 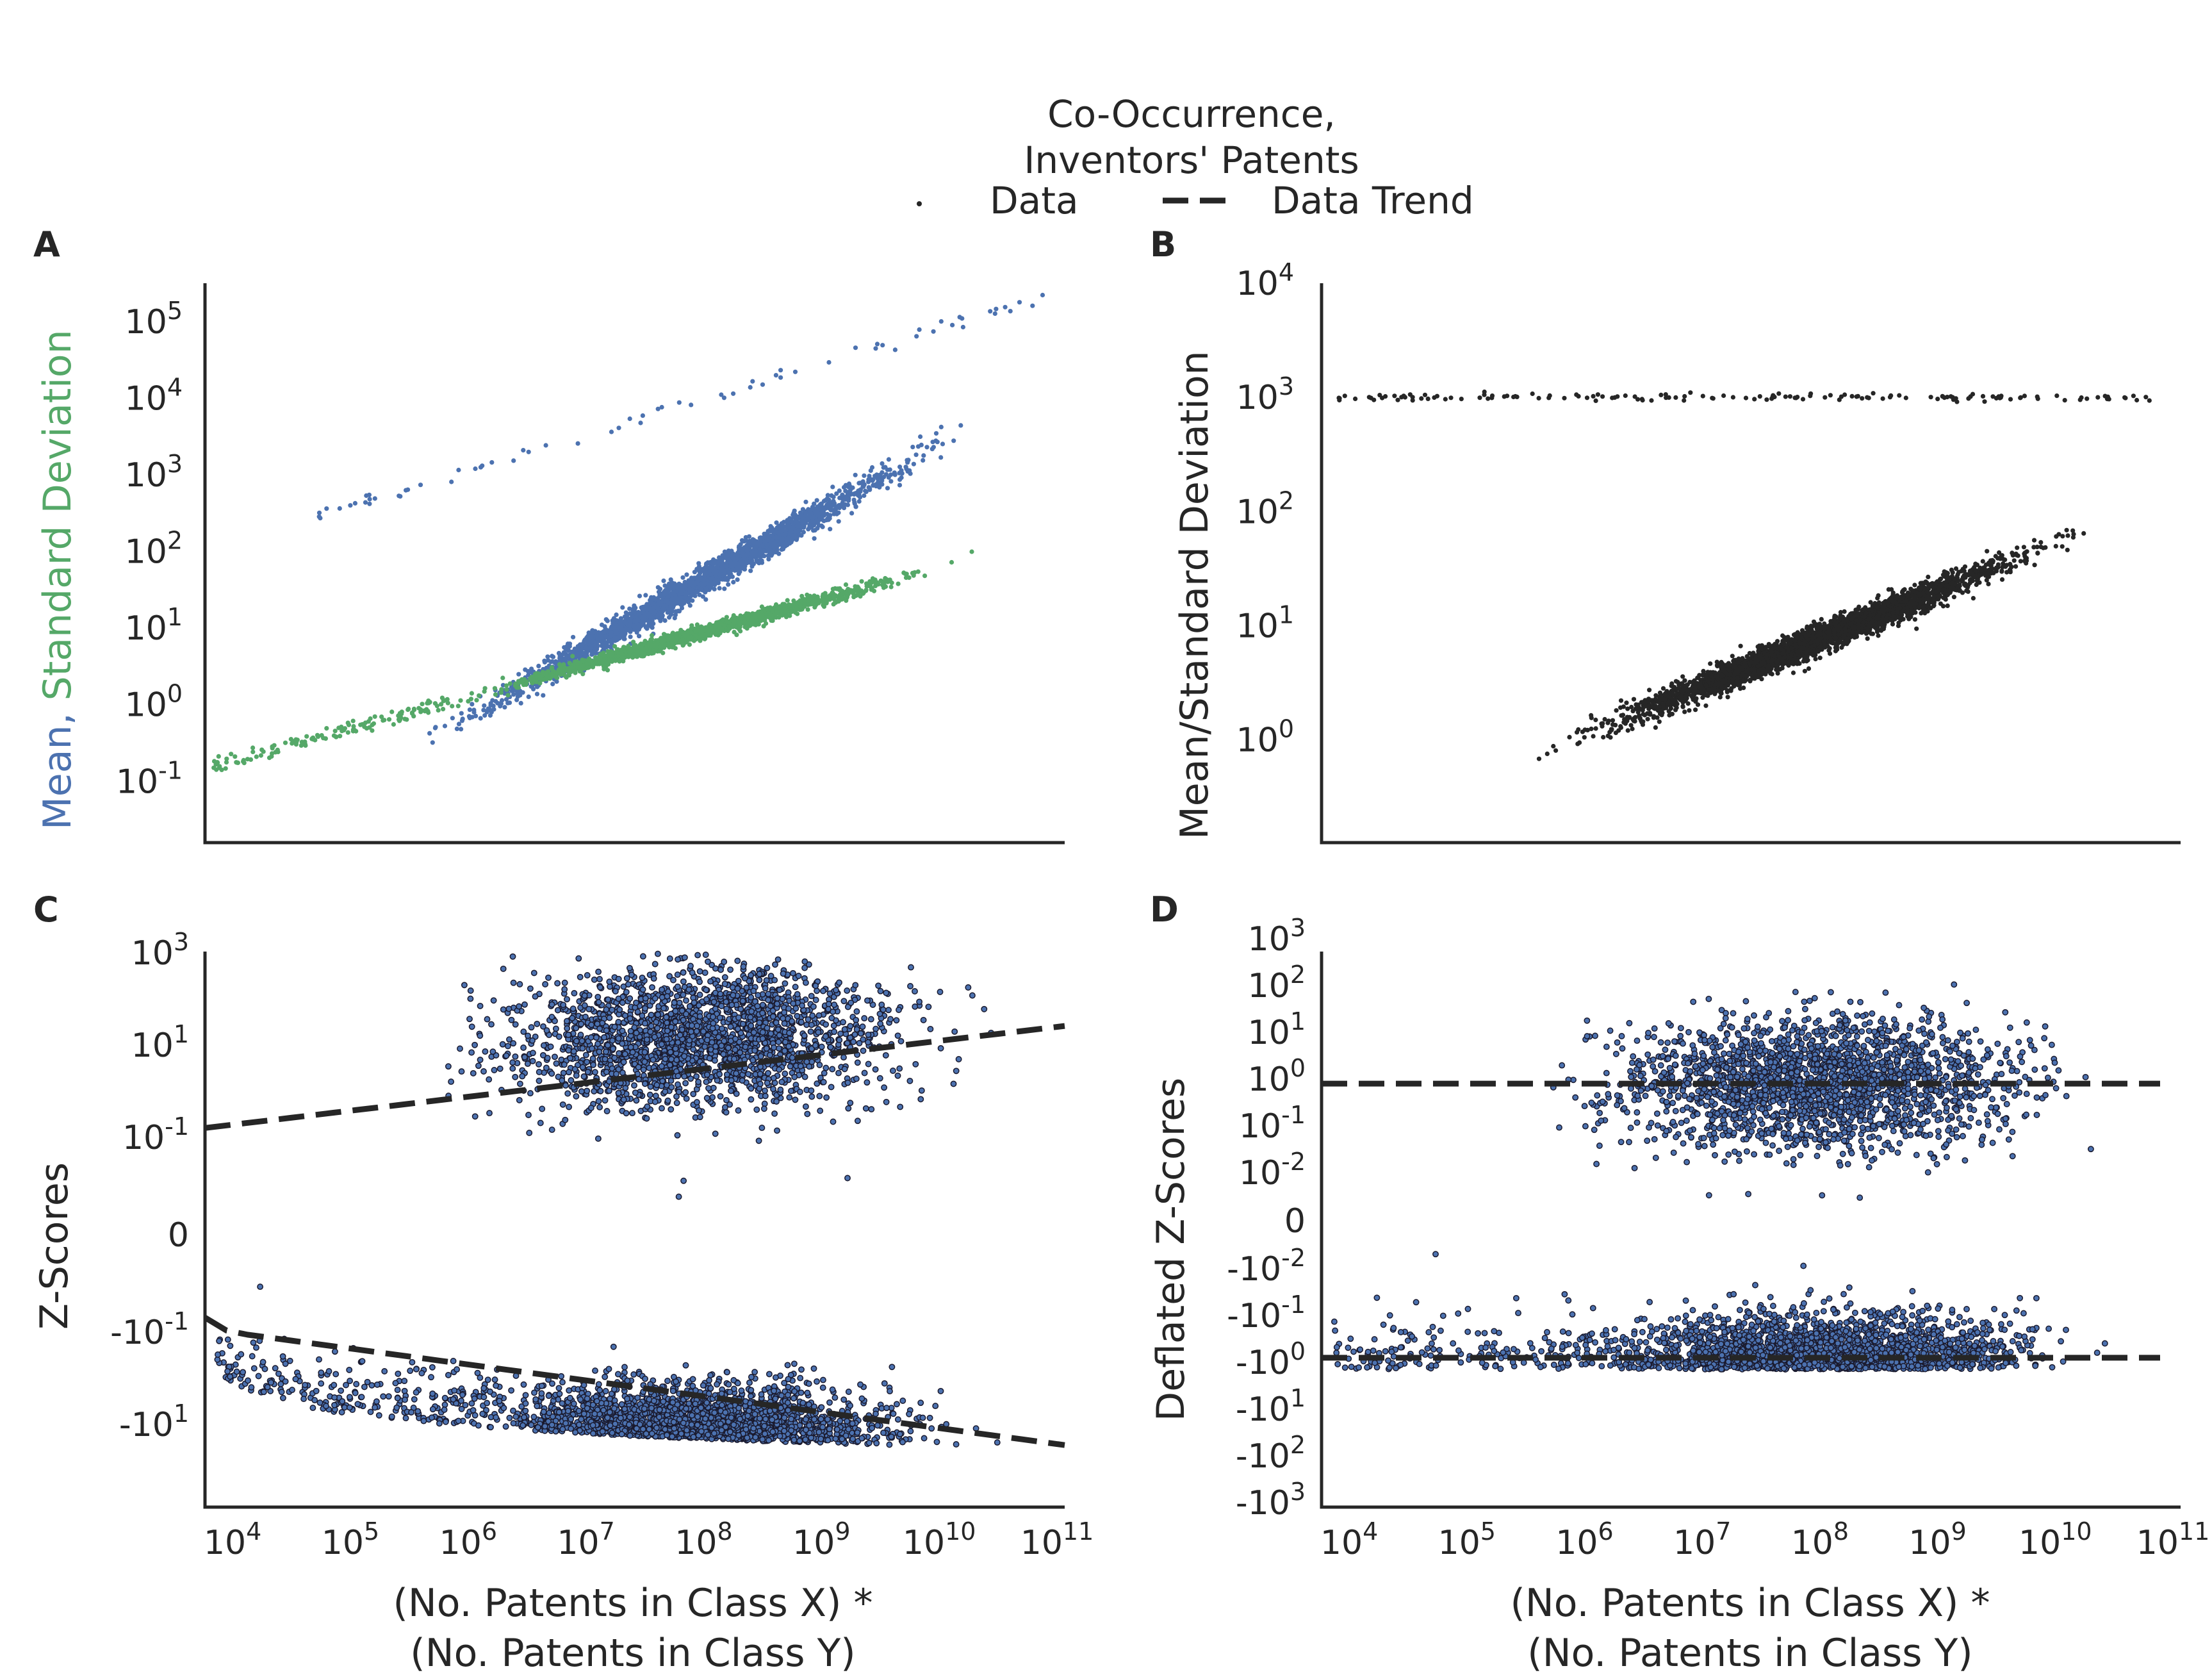 What do you see at coordinates (1191, 160) in the screenshot?
I see `legend-title-line2: Inventors' Patents` at bounding box center [1191, 160].